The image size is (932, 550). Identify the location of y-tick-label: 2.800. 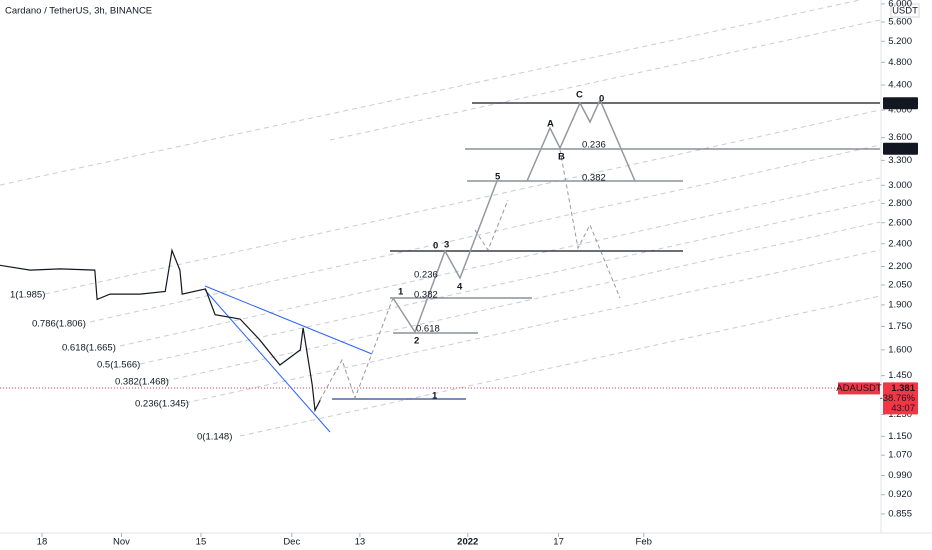
(900, 203).